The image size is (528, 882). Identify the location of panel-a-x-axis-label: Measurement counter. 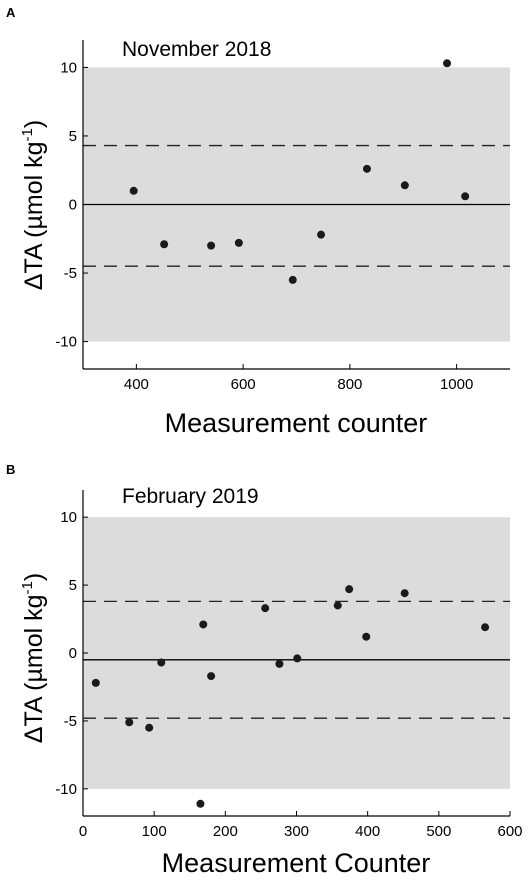
(296, 423).